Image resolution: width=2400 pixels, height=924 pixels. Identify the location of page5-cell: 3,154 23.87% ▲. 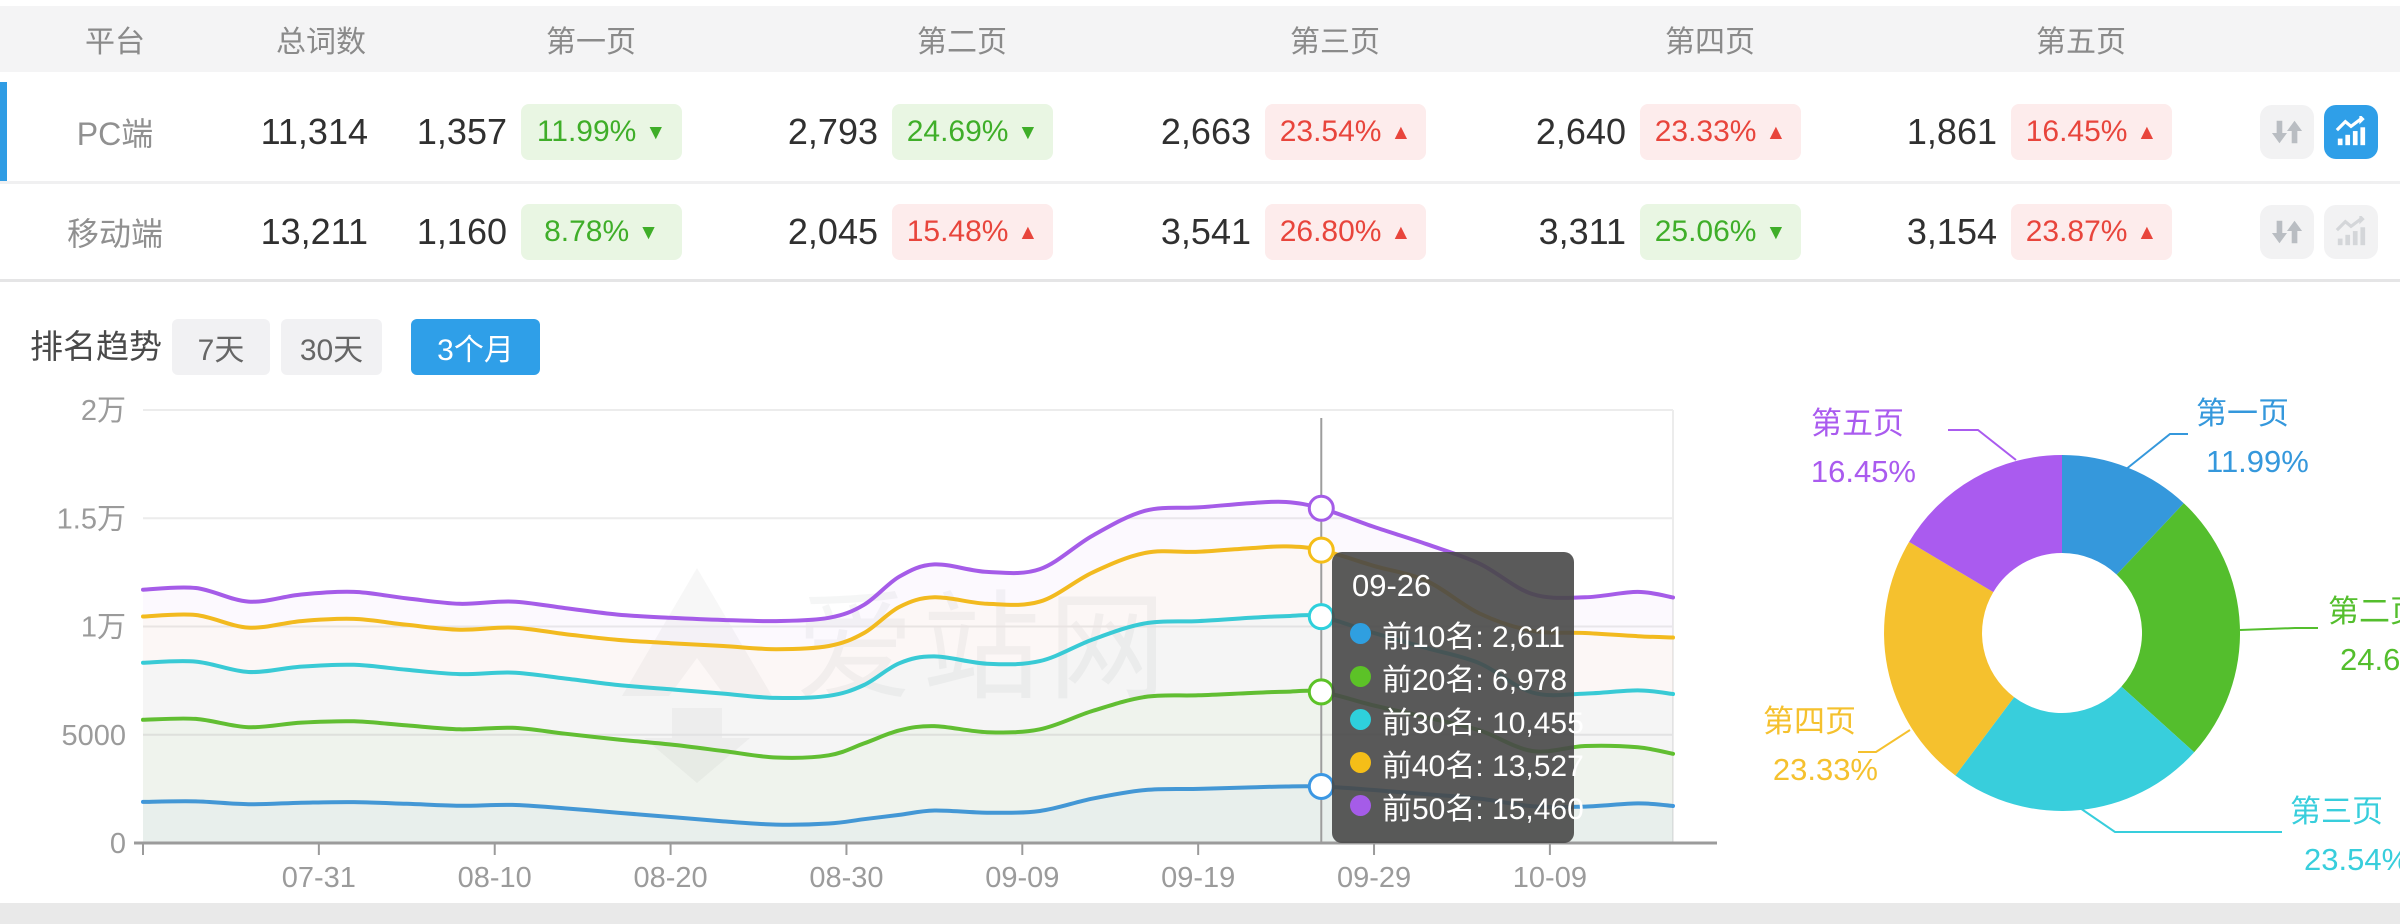
(1994, 231).